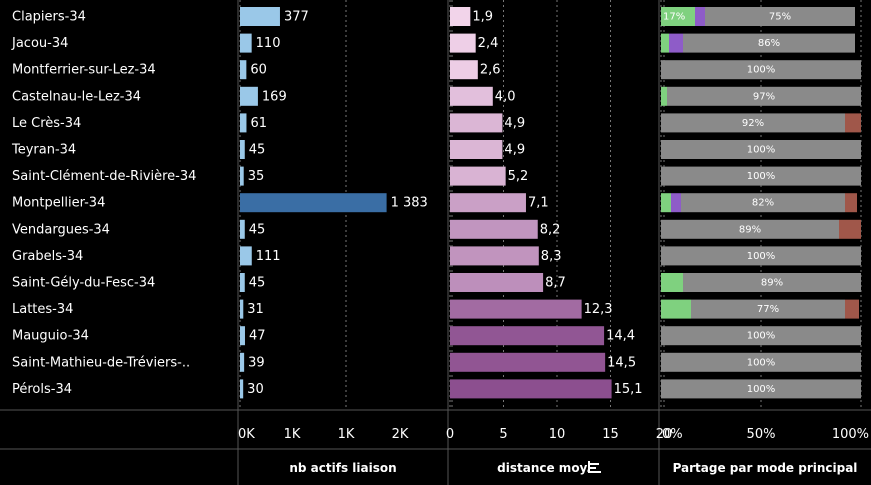 This screenshot has height=485, width=871. What do you see at coordinates (505, 96) in the screenshot?
I see `data-label-distance: 4,0` at bounding box center [505, 96].